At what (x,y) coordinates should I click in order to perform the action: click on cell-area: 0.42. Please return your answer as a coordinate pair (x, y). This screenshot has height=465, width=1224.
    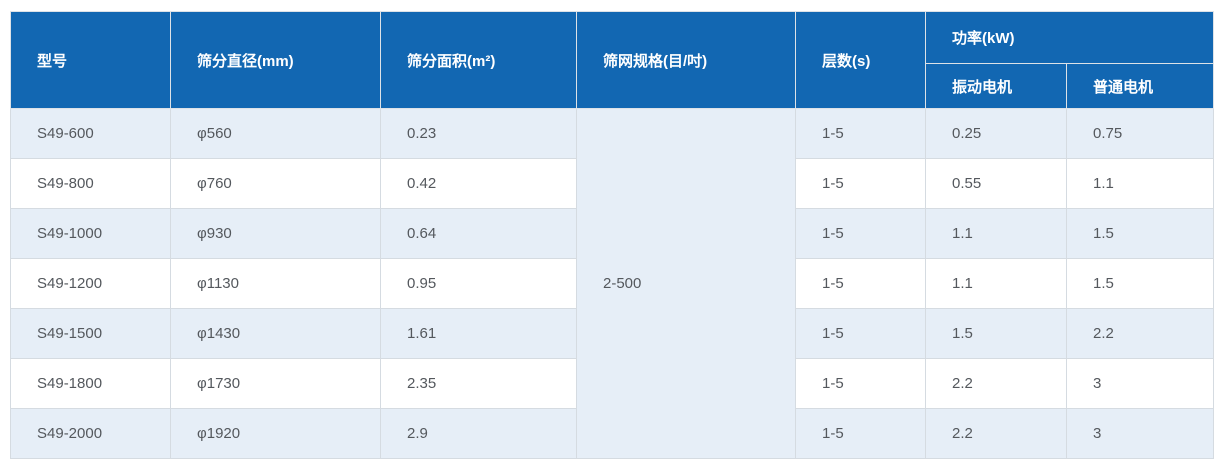
    Looking at the image, I should click on (478, 183).